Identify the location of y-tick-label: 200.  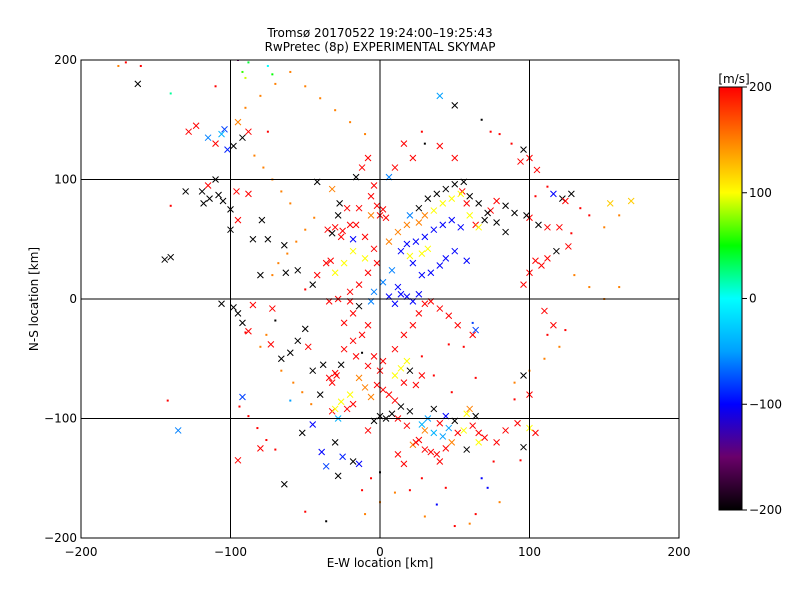
(65, 60).